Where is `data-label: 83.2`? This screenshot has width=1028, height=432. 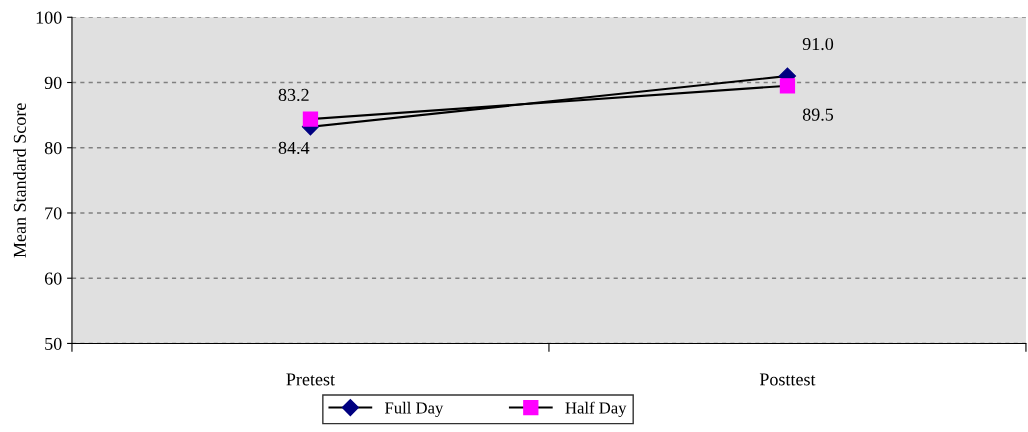 data-label: 83.2 is located at coordinates (293, 95).